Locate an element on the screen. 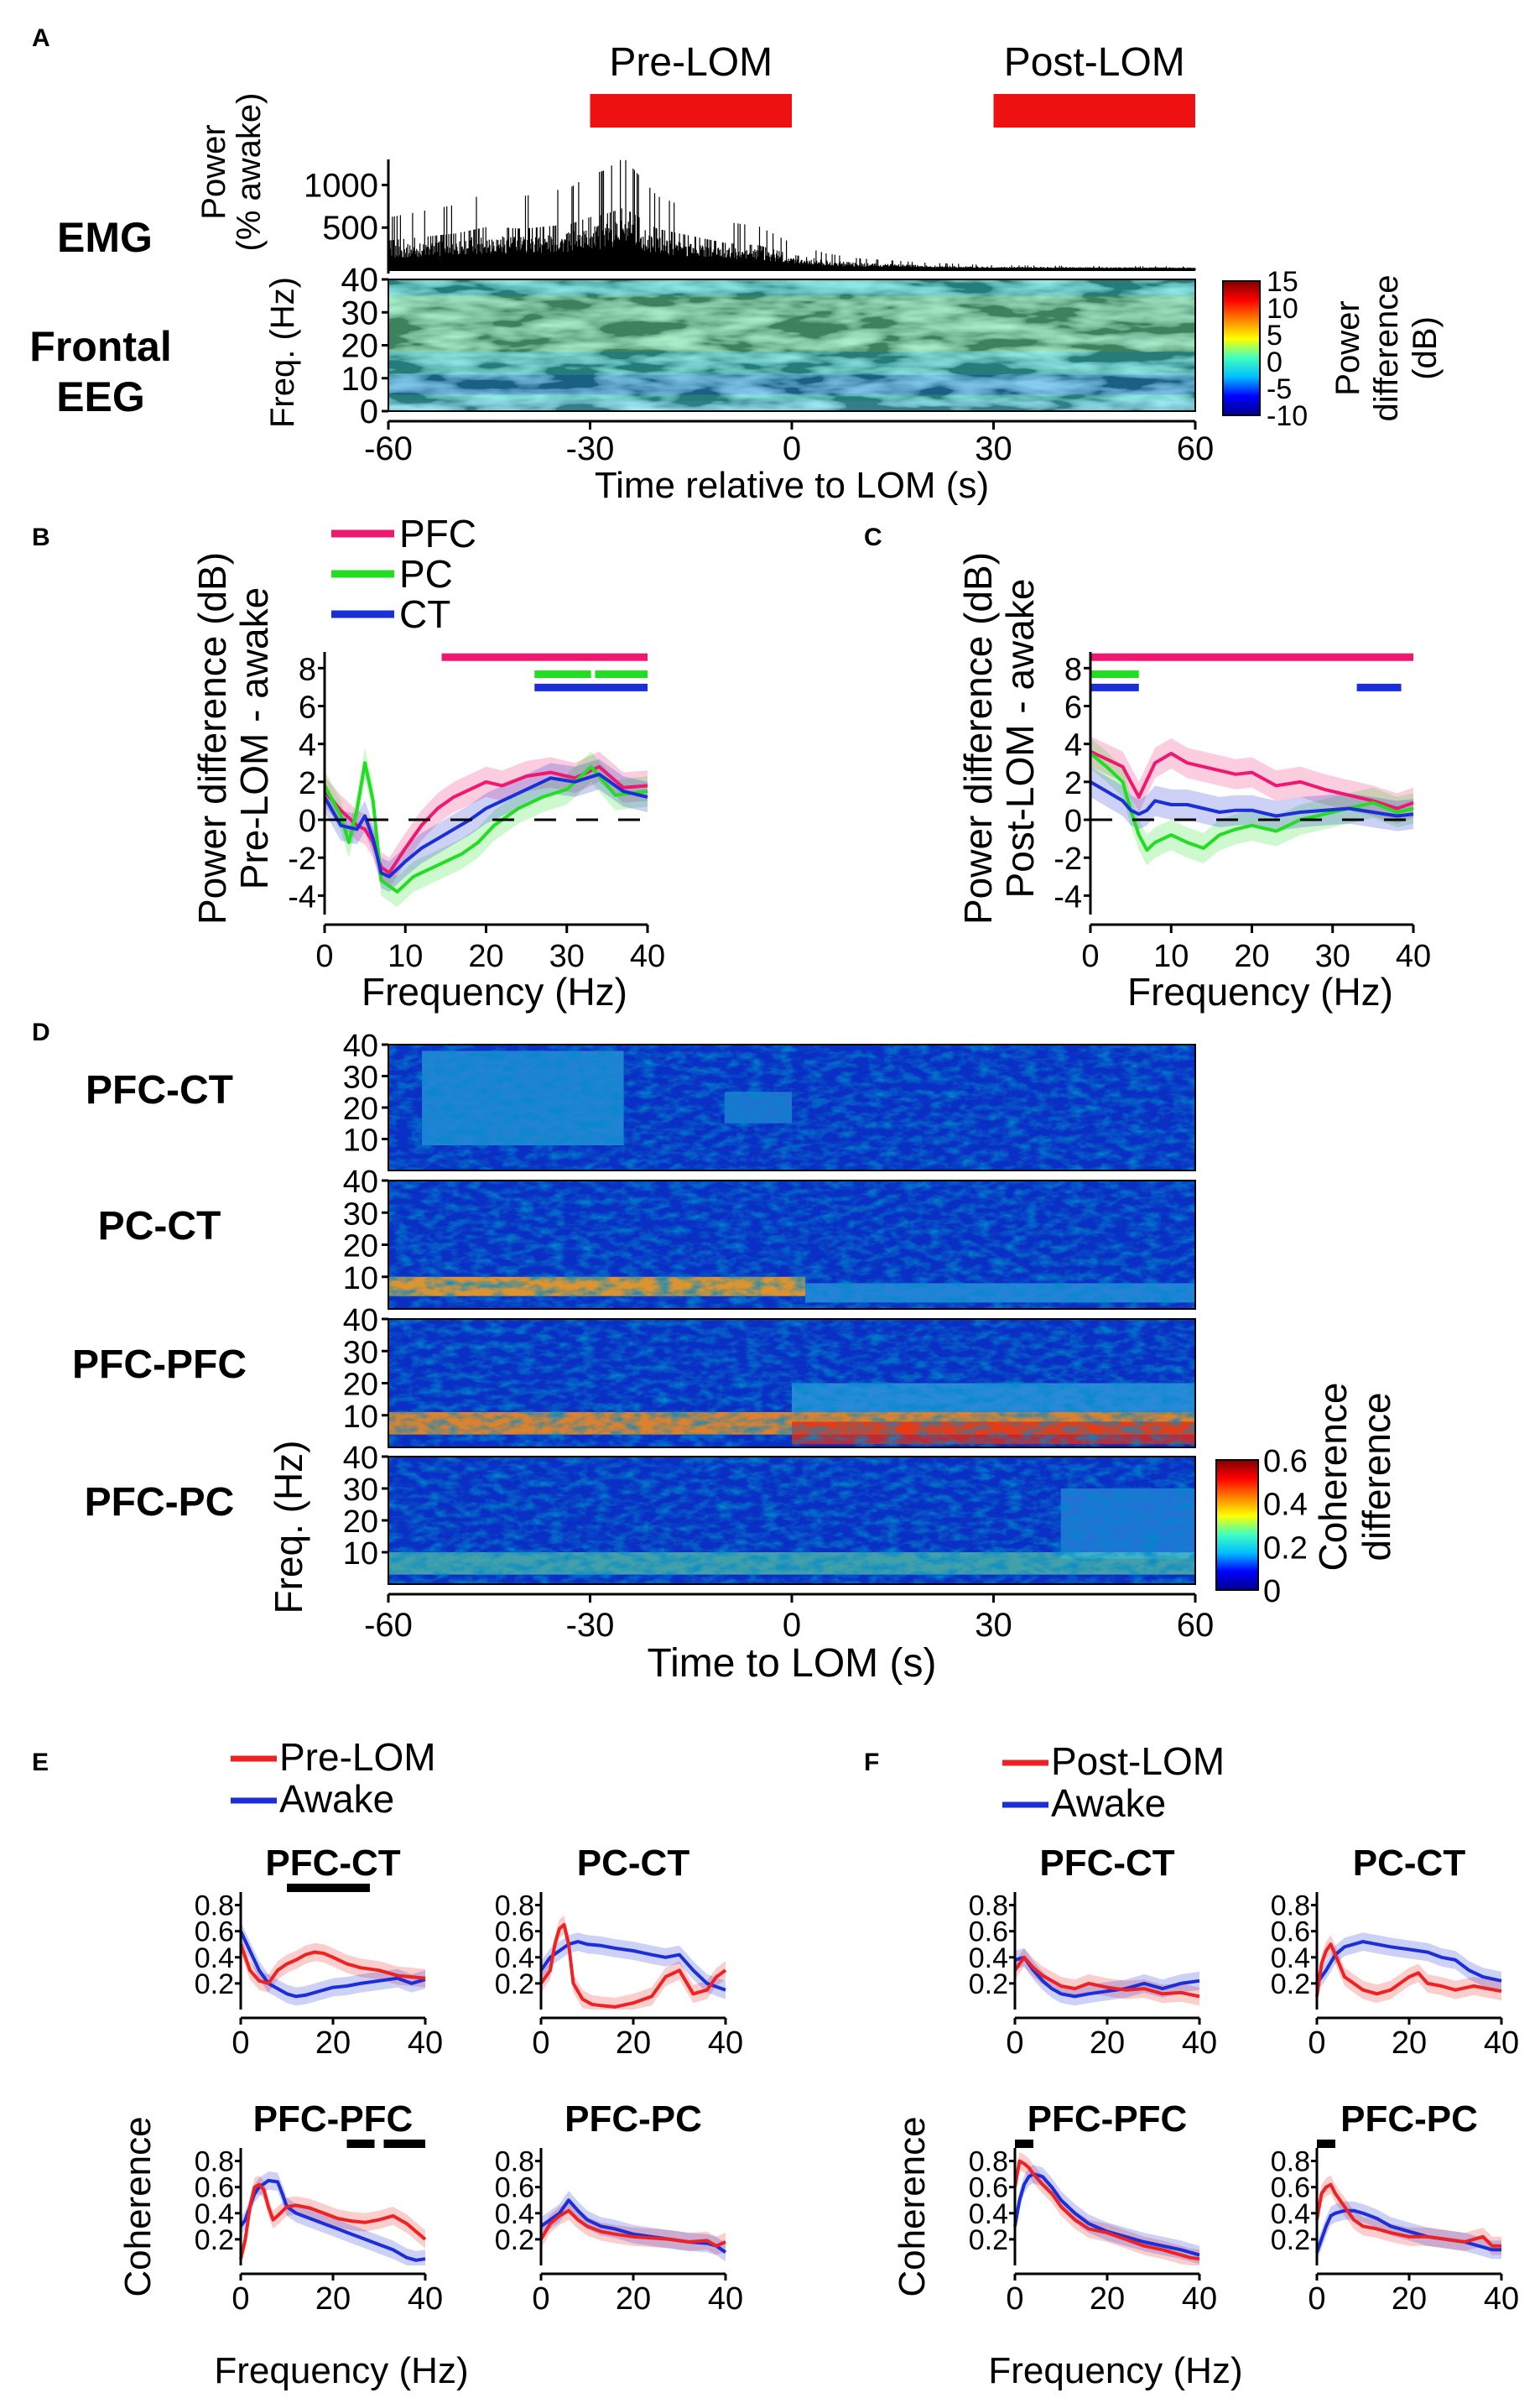 This screenshot has width=1540, height=2398. series-band-ct is located at coordinates (1252, 798).